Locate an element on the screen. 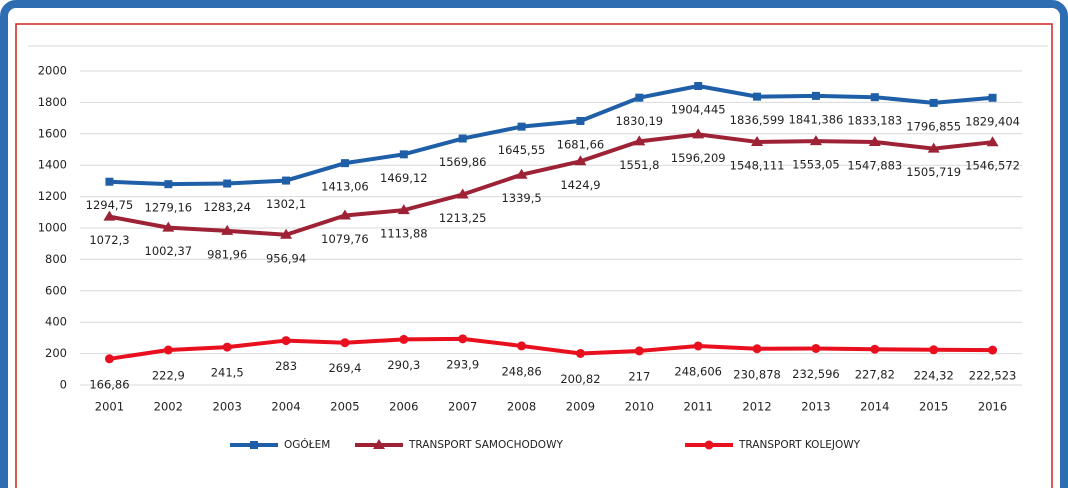 The height and width of the screenshot is (488, 1068). x-tick-label: 2012 is located at coordinates (756, 407).